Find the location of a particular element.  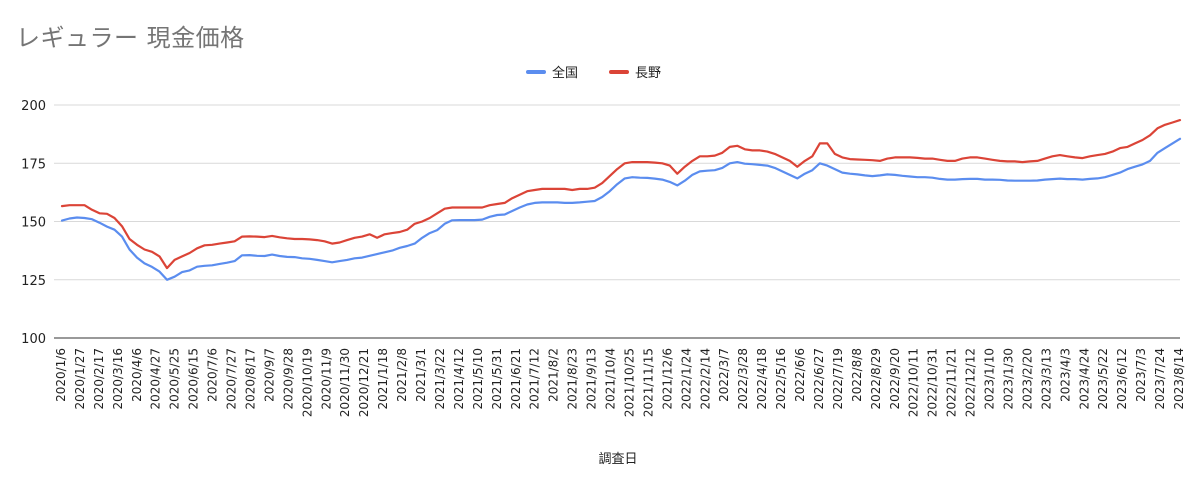

x-tick-label: 2020/11/9 is located at coordinates (326, 379).